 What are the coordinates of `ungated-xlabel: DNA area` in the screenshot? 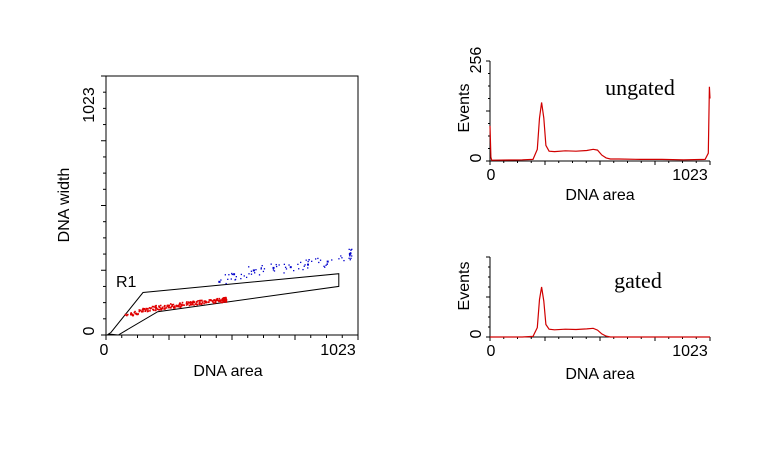 It's located at (599, 195).